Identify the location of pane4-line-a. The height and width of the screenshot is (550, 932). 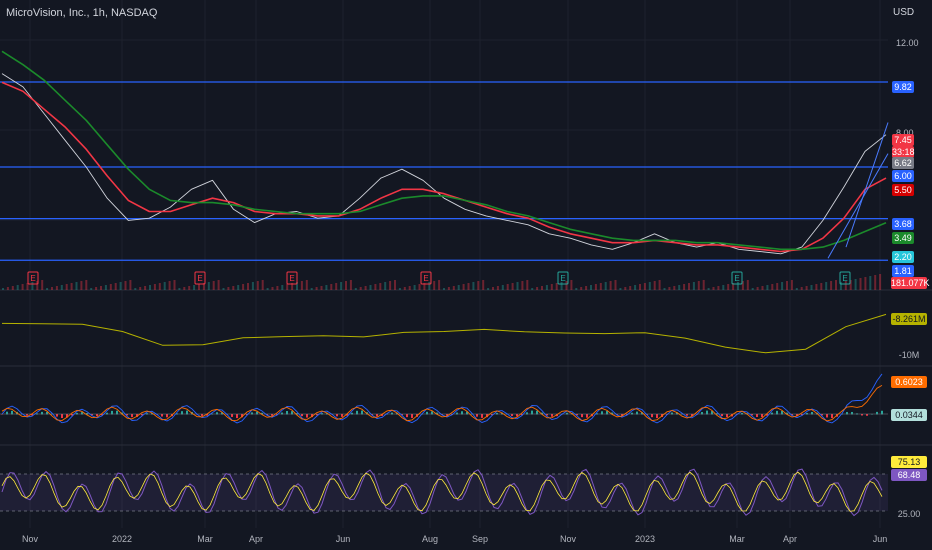
(442, 492).